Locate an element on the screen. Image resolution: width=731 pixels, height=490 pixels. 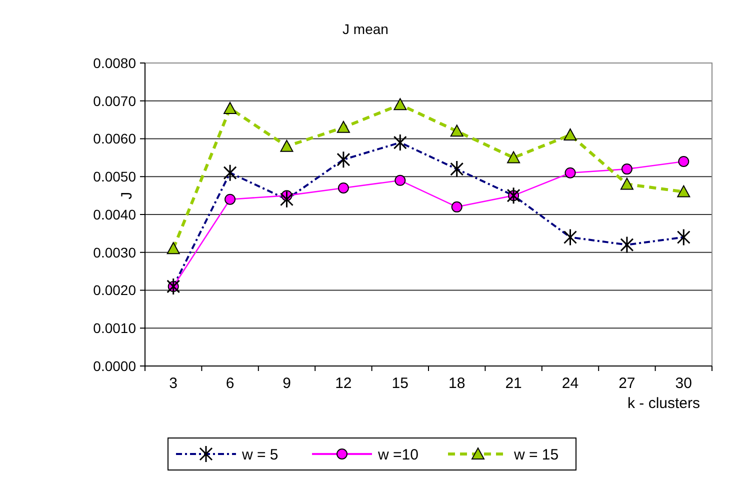
y-tick-label: 0.0010 is located at coordinates (114, 328).